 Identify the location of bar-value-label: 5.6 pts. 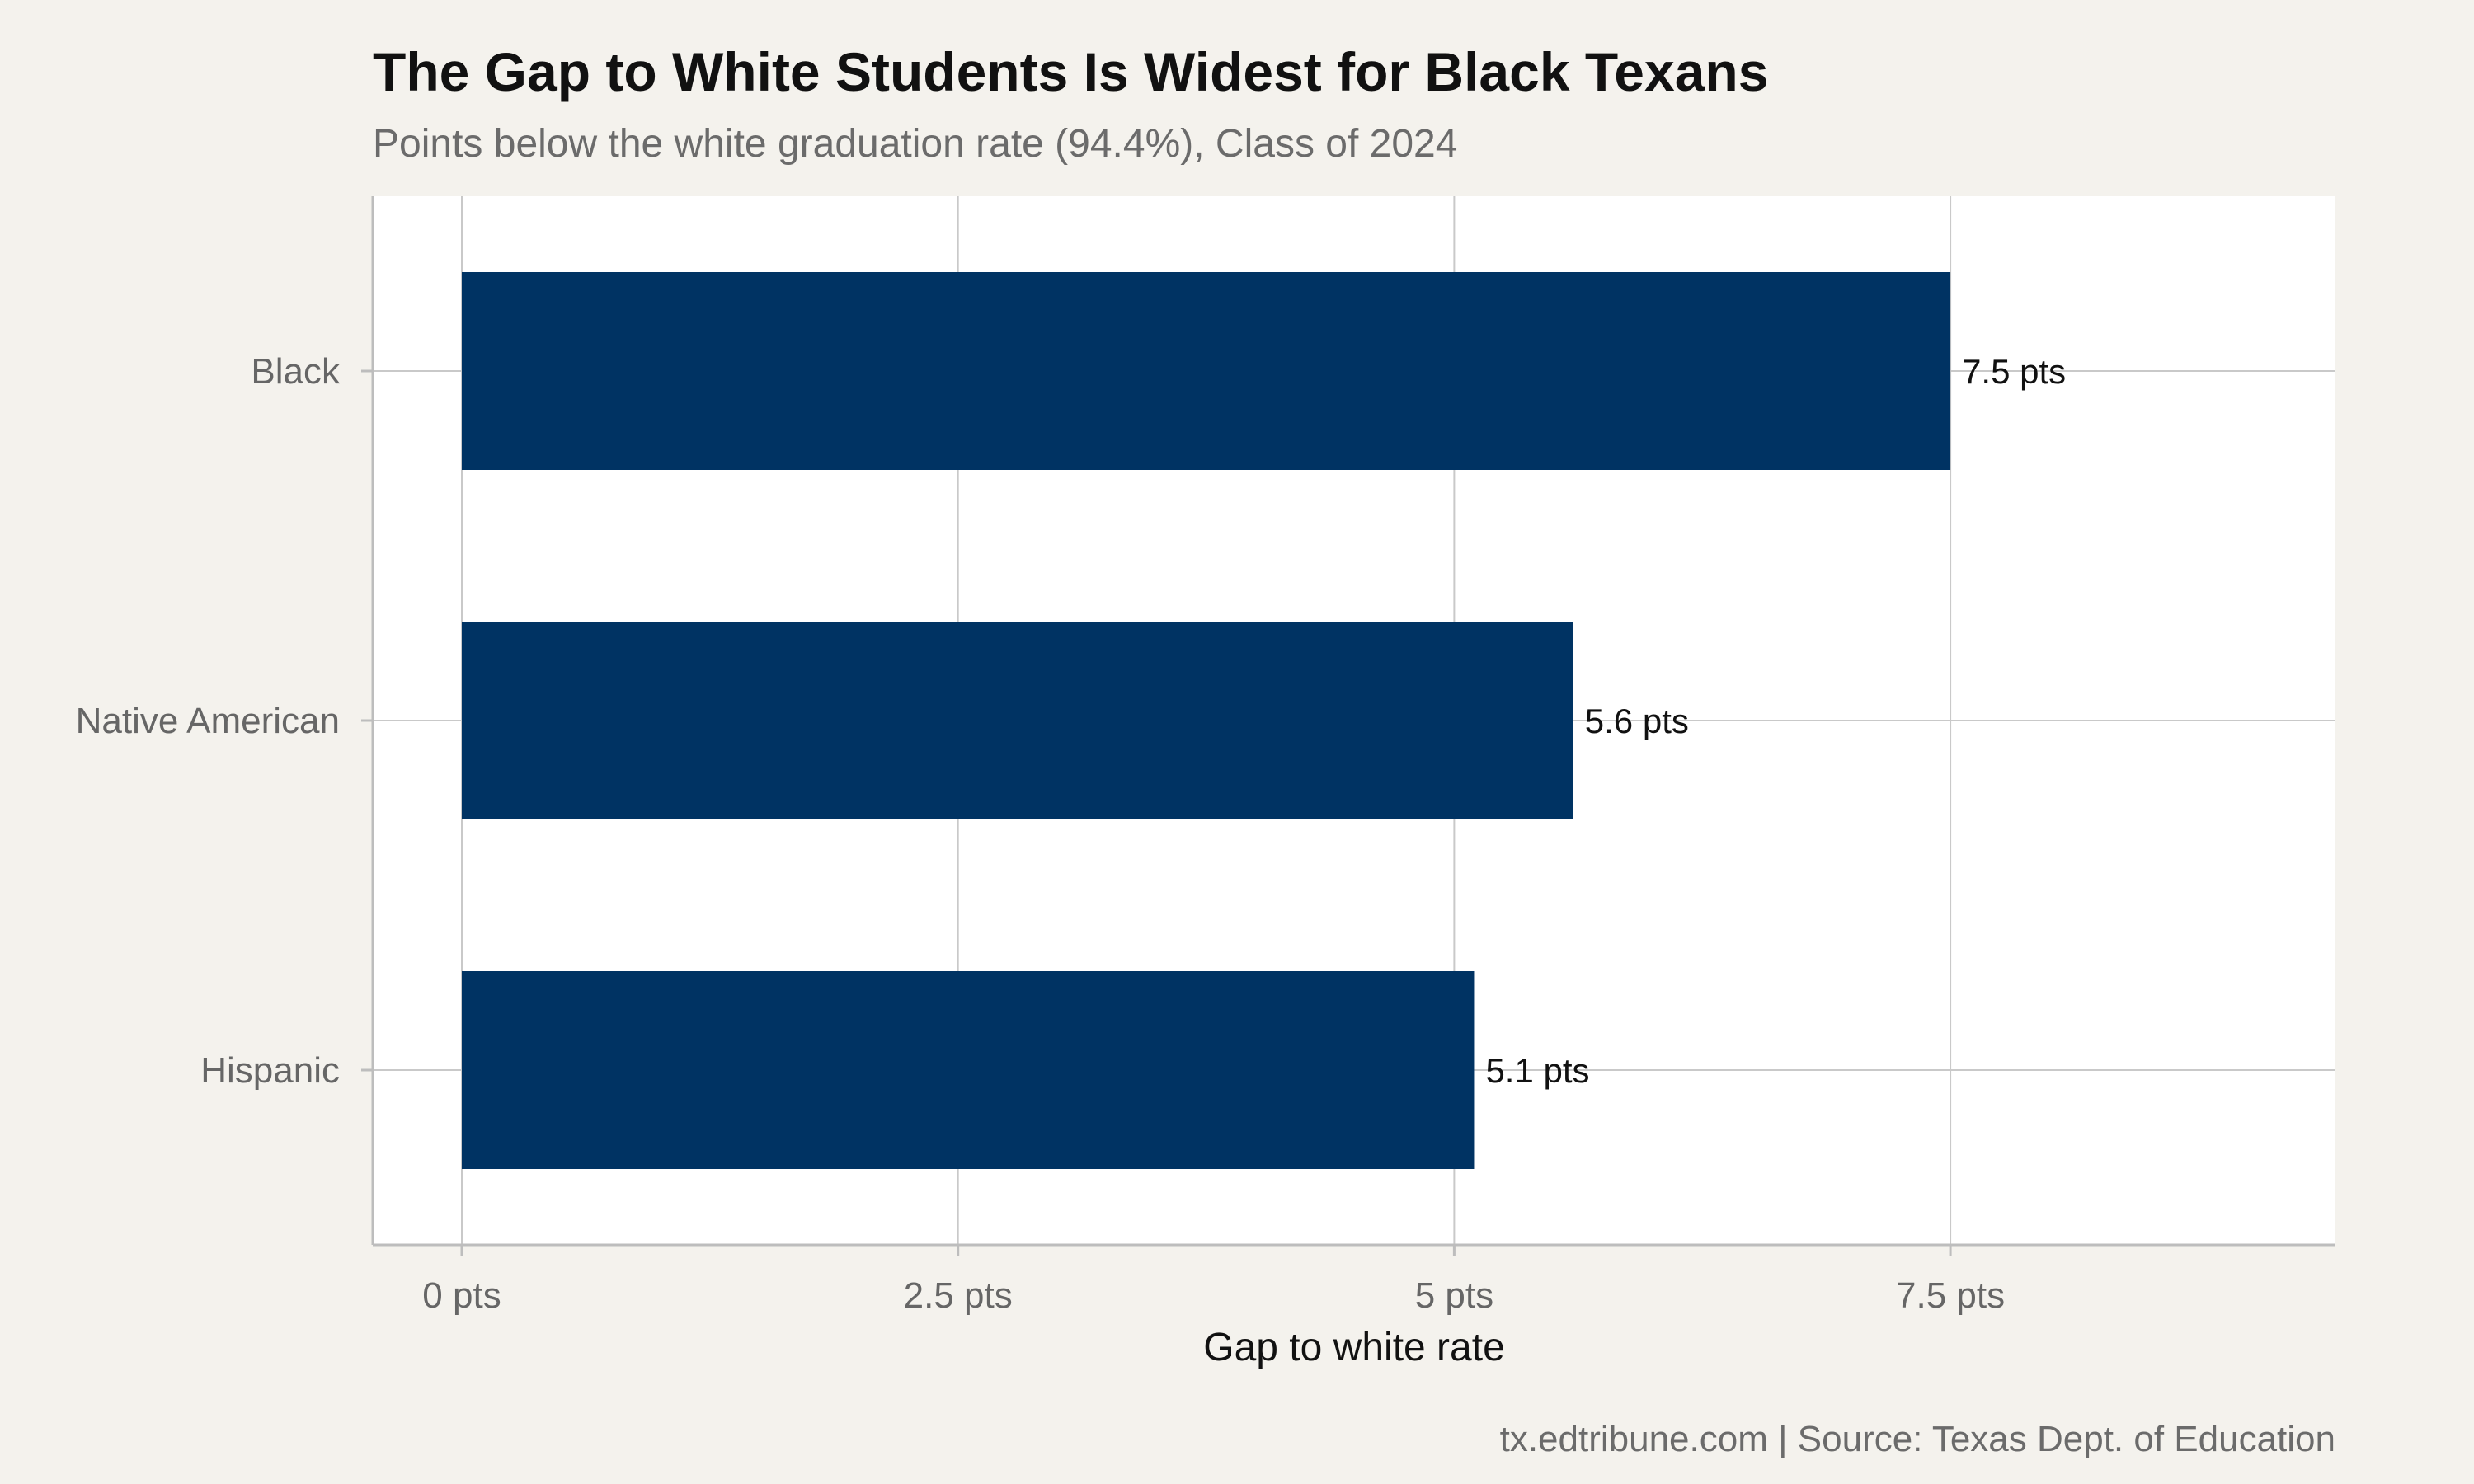
(1637, 721).